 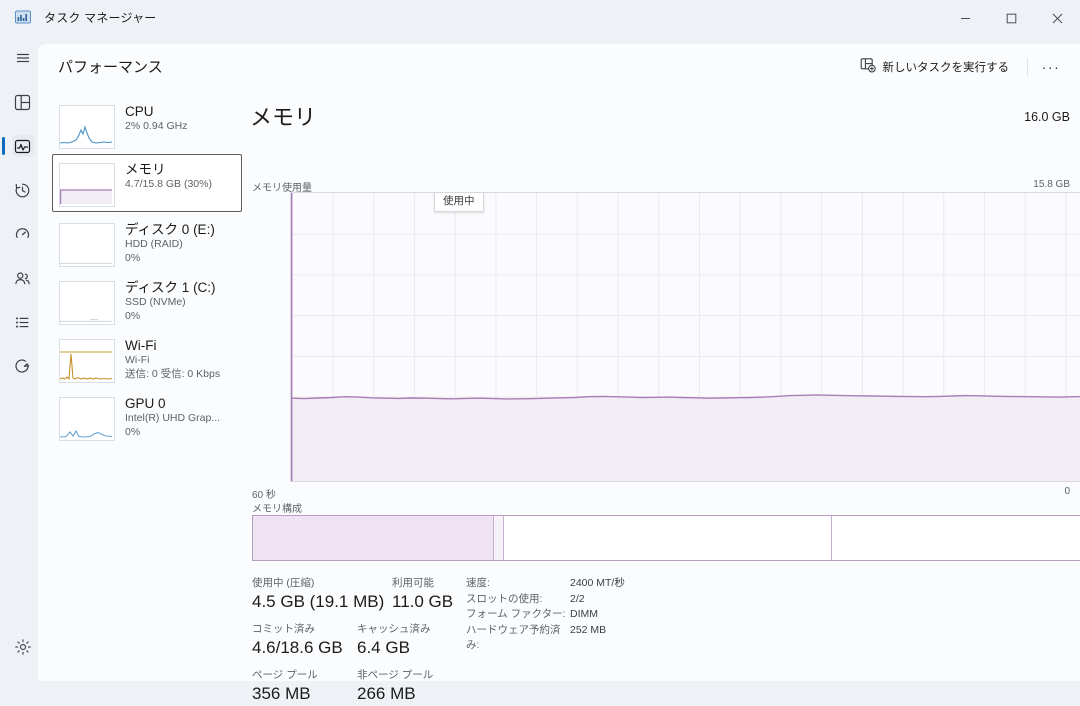 What do you see at coordinates (423, 601) in the screenshot?
I see `stat-available-value: 11.0 GB` at bounding box center [423, 601].